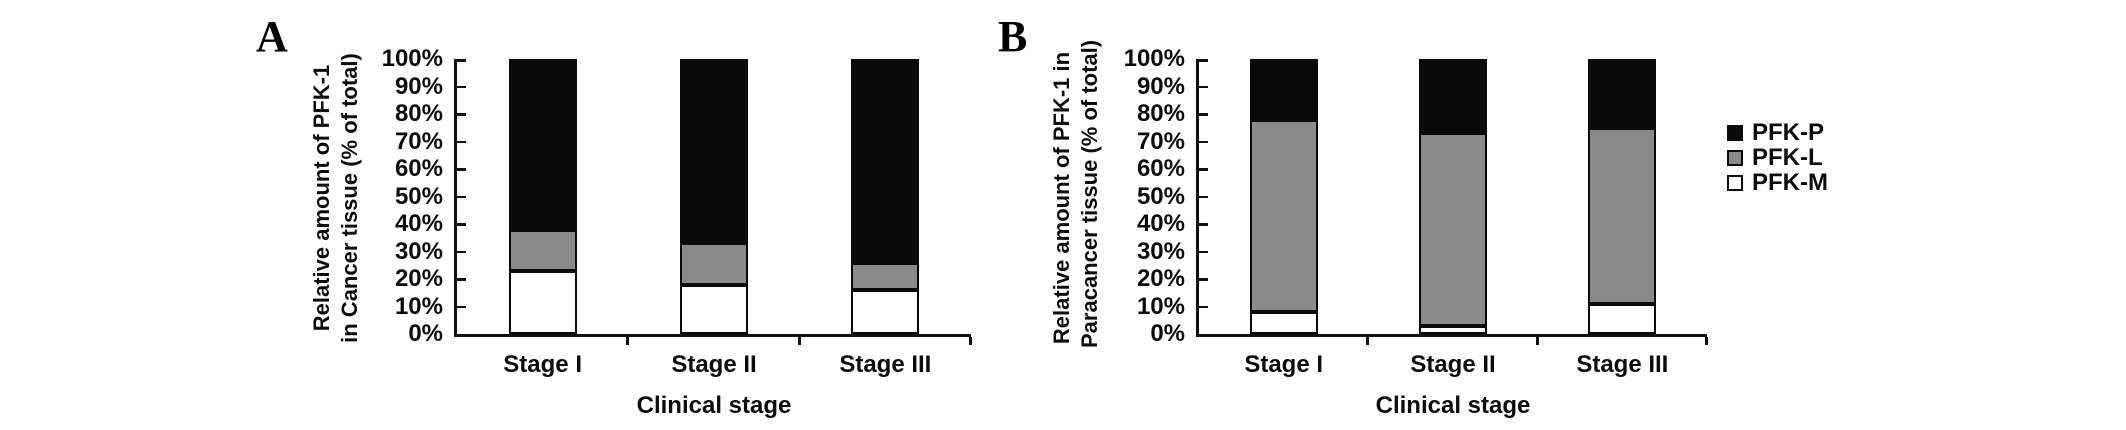 The image size is (2126, 430). I want to click on legend-item-pfk-m: PFK-M, so click(1777, 183).